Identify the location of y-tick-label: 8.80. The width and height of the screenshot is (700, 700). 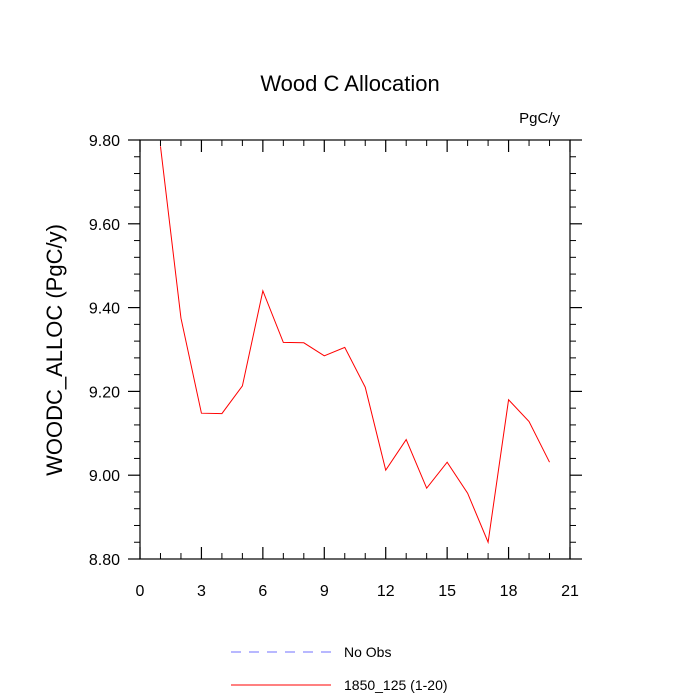
(104, 560).